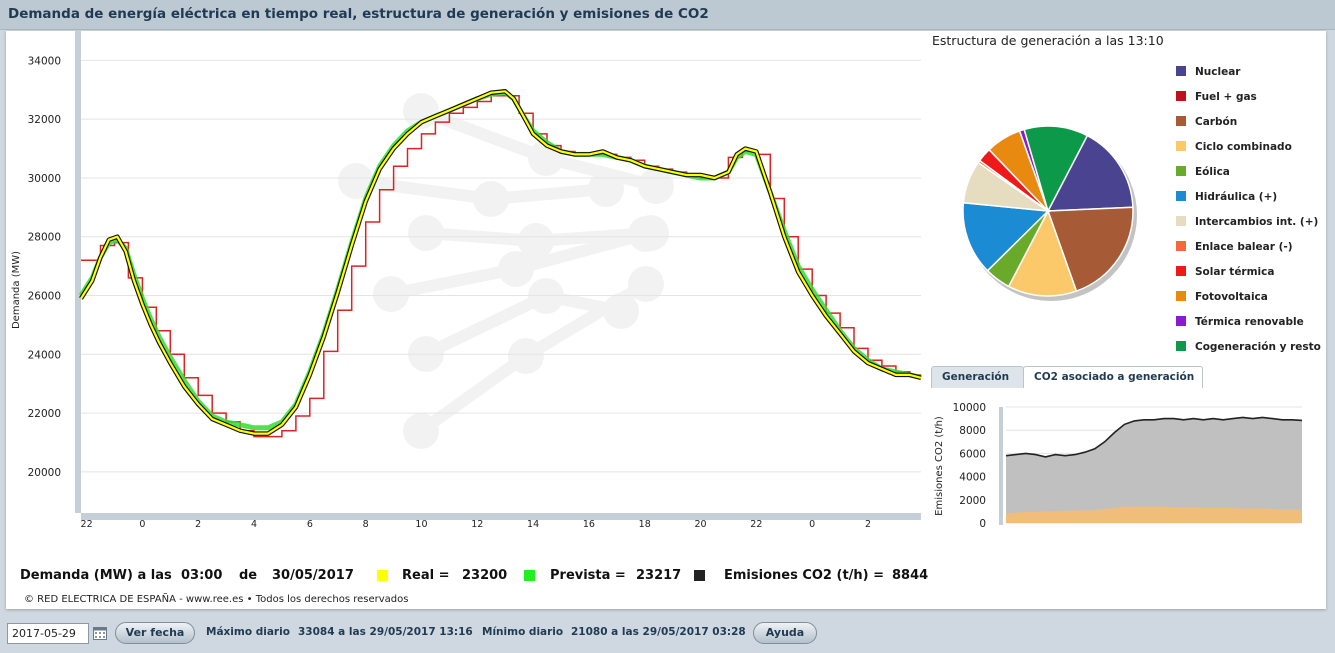  What do you see at coordinates (385, 632) in the screenshot?
I see `maximo-value: 33084 a las 29/05/2017 13:16` at bounding box center [385, 632].